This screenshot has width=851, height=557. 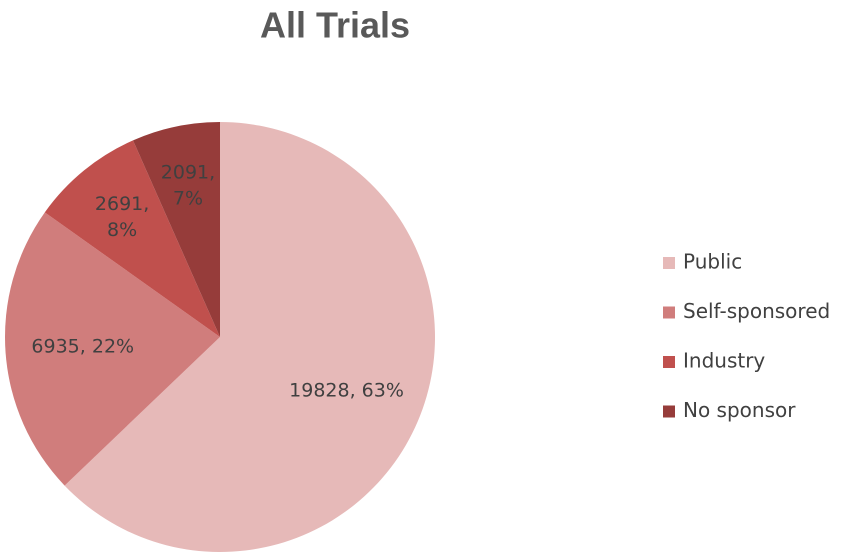 I want to click on data-label: 19828, 63%, so click(x=346, y=391).